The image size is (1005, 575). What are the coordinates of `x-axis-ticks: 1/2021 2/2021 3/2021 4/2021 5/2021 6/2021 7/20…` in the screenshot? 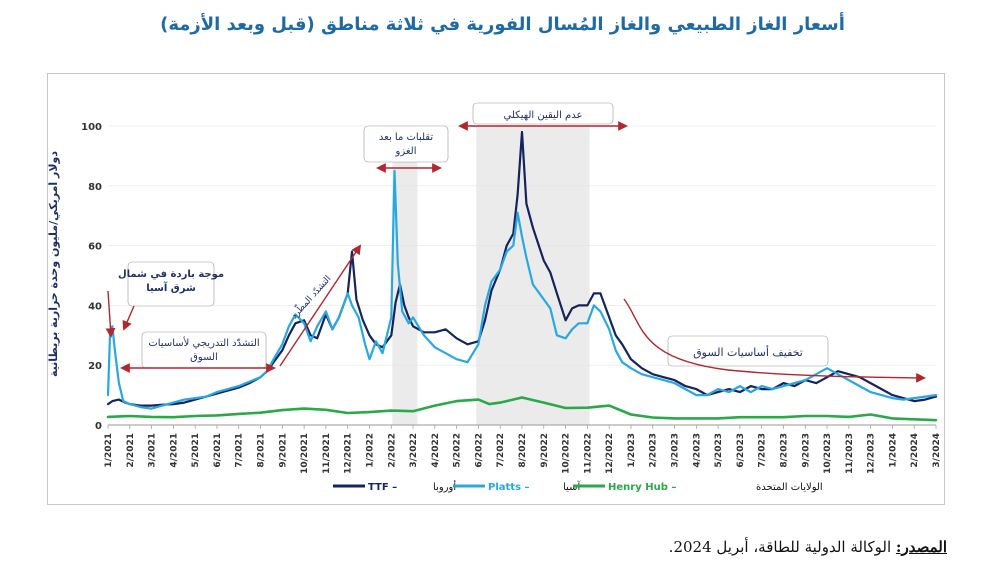 It's located at (523, 449).